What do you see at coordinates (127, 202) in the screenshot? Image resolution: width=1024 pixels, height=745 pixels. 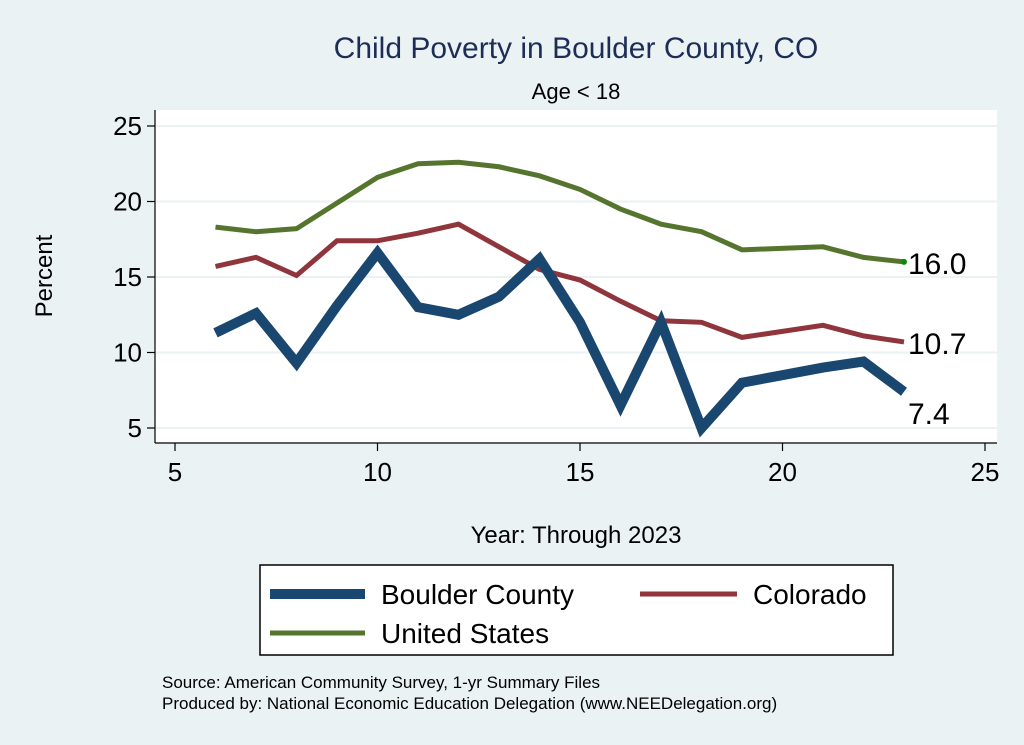 I see `y-tick-label: 20` at bounding box center [127, 202].